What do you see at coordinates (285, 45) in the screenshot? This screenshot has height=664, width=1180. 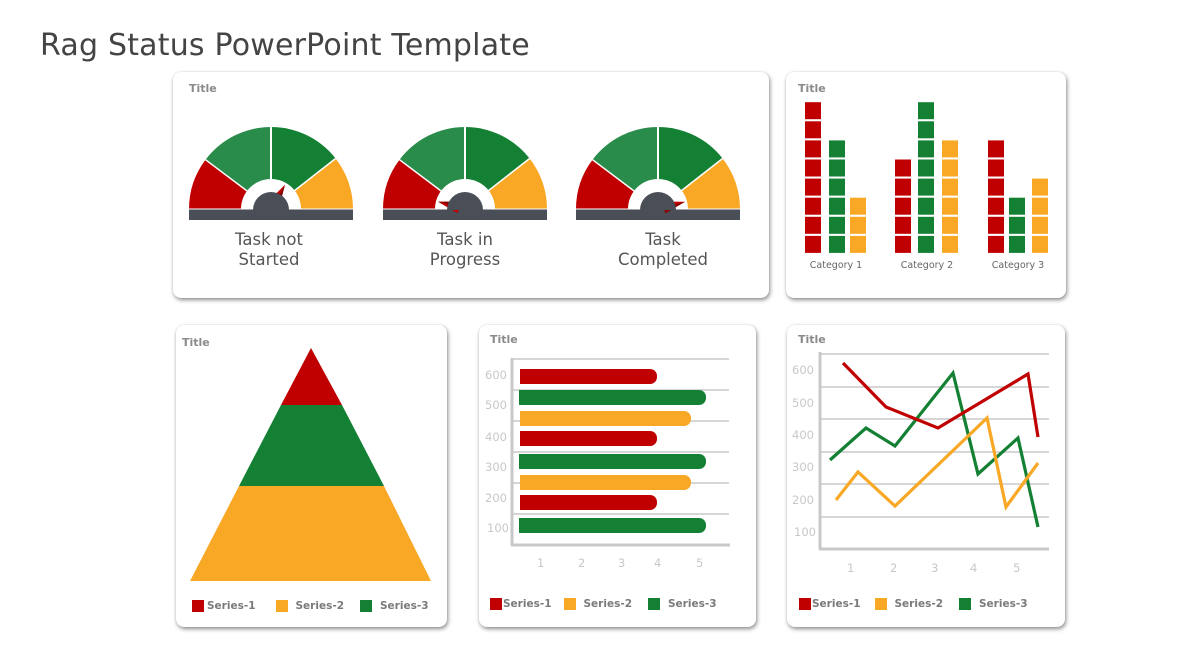 I see `page-title: Rag Status PowerPoint Template` at bounding box center [285, 45].